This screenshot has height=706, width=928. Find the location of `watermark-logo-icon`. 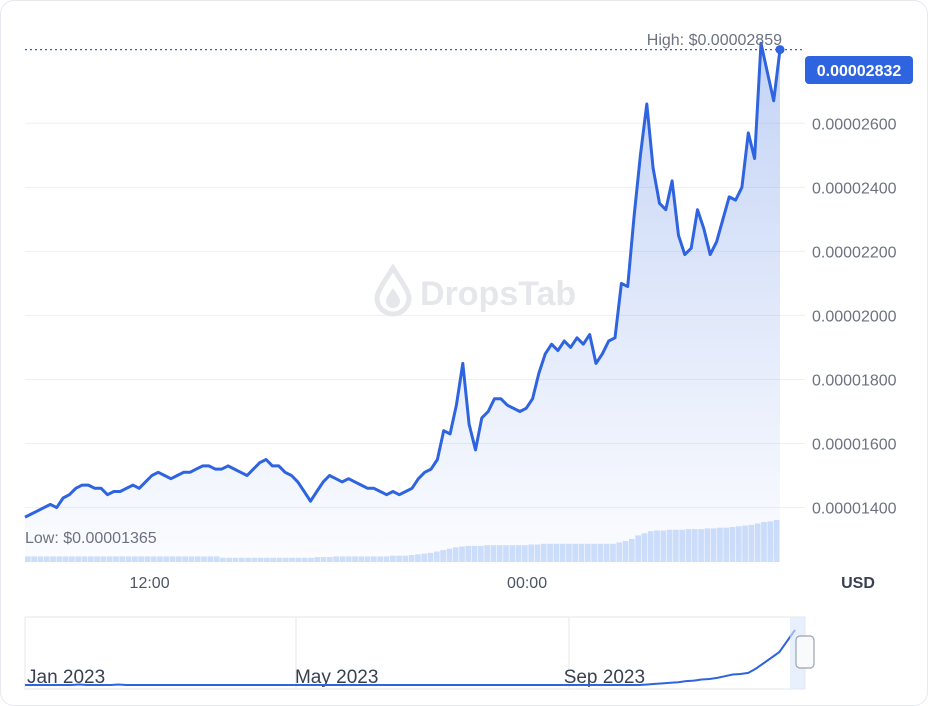

watermark-logo-icon is located at coordinates (393, 290).